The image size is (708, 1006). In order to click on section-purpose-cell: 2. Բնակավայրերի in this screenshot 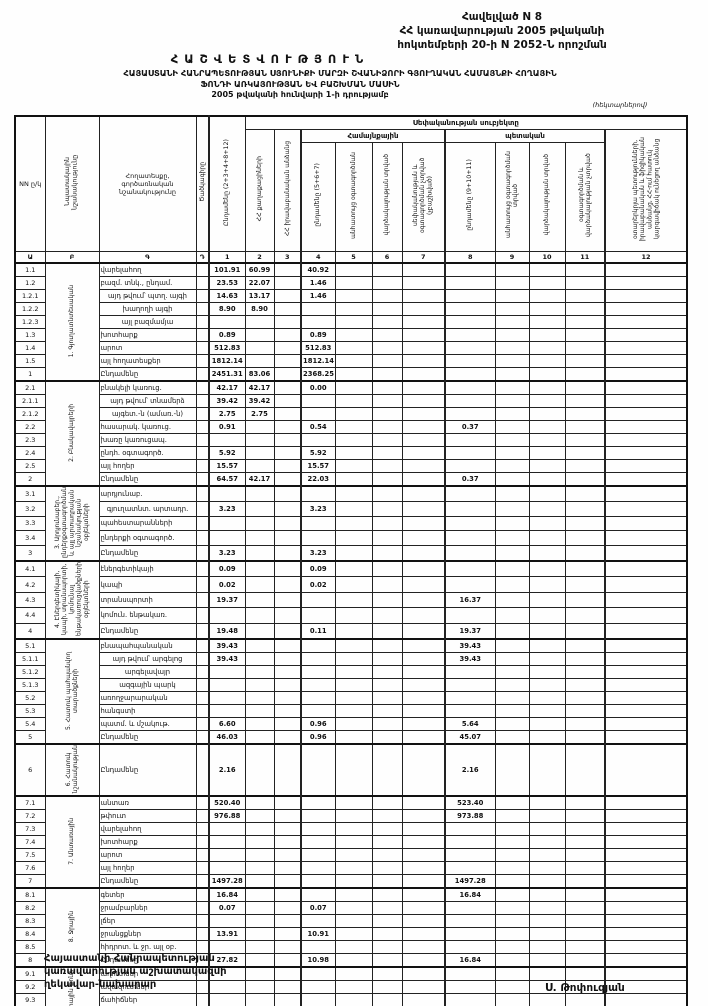, I will do `click(72, 433)`.